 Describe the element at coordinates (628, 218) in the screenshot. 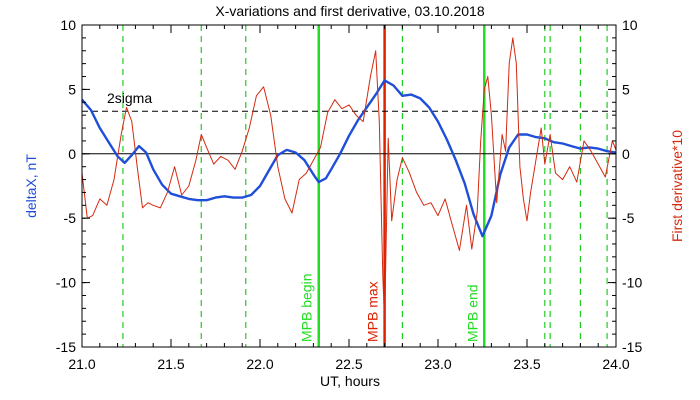

I see `y-tick-label-right: -5` at that location.